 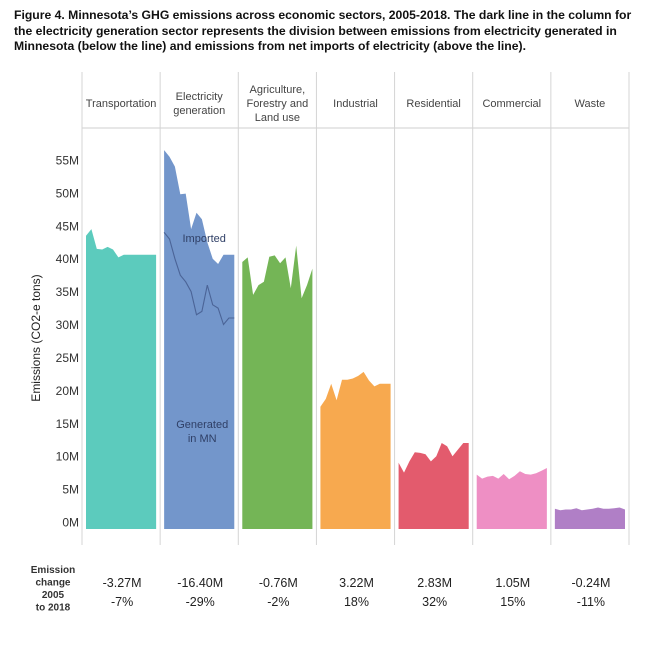 I want to click on change-row-label: Emission, so click(x=53, y=570).